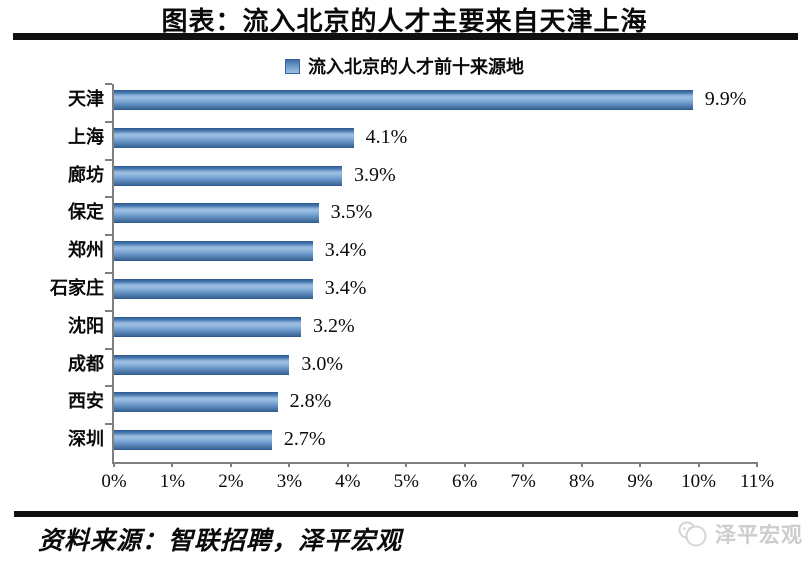 The image size is (809, 569). I want to click on x-axis-tick-label: 6%, so click(465, 481).